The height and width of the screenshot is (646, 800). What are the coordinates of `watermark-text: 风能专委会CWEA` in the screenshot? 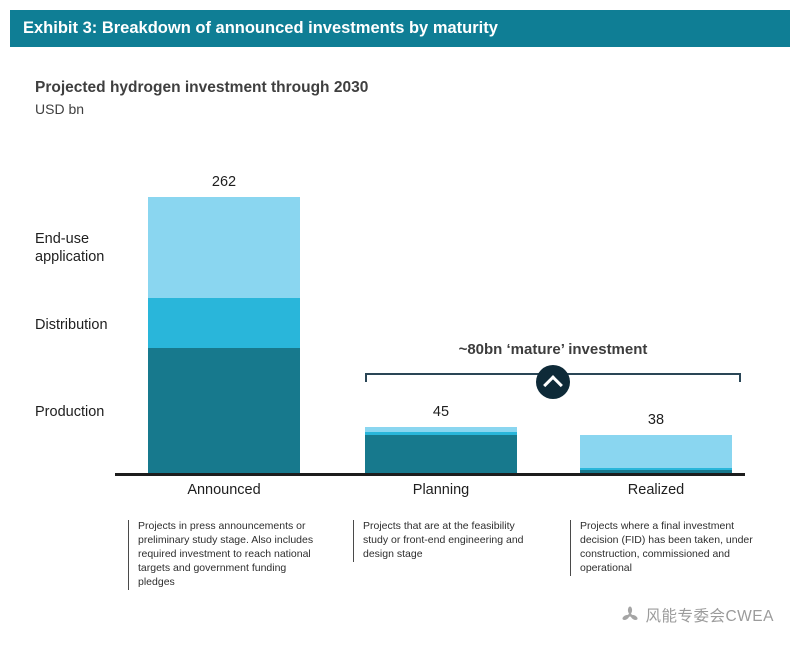 It's located at (709, 616).